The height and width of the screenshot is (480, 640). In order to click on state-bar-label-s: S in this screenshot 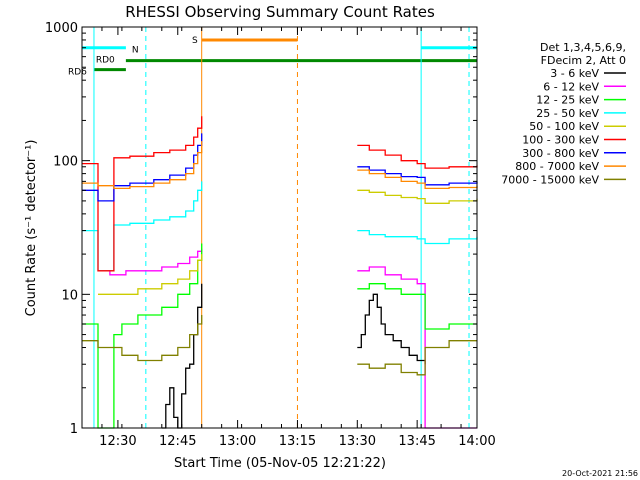, I will do `click(195, 41)`.